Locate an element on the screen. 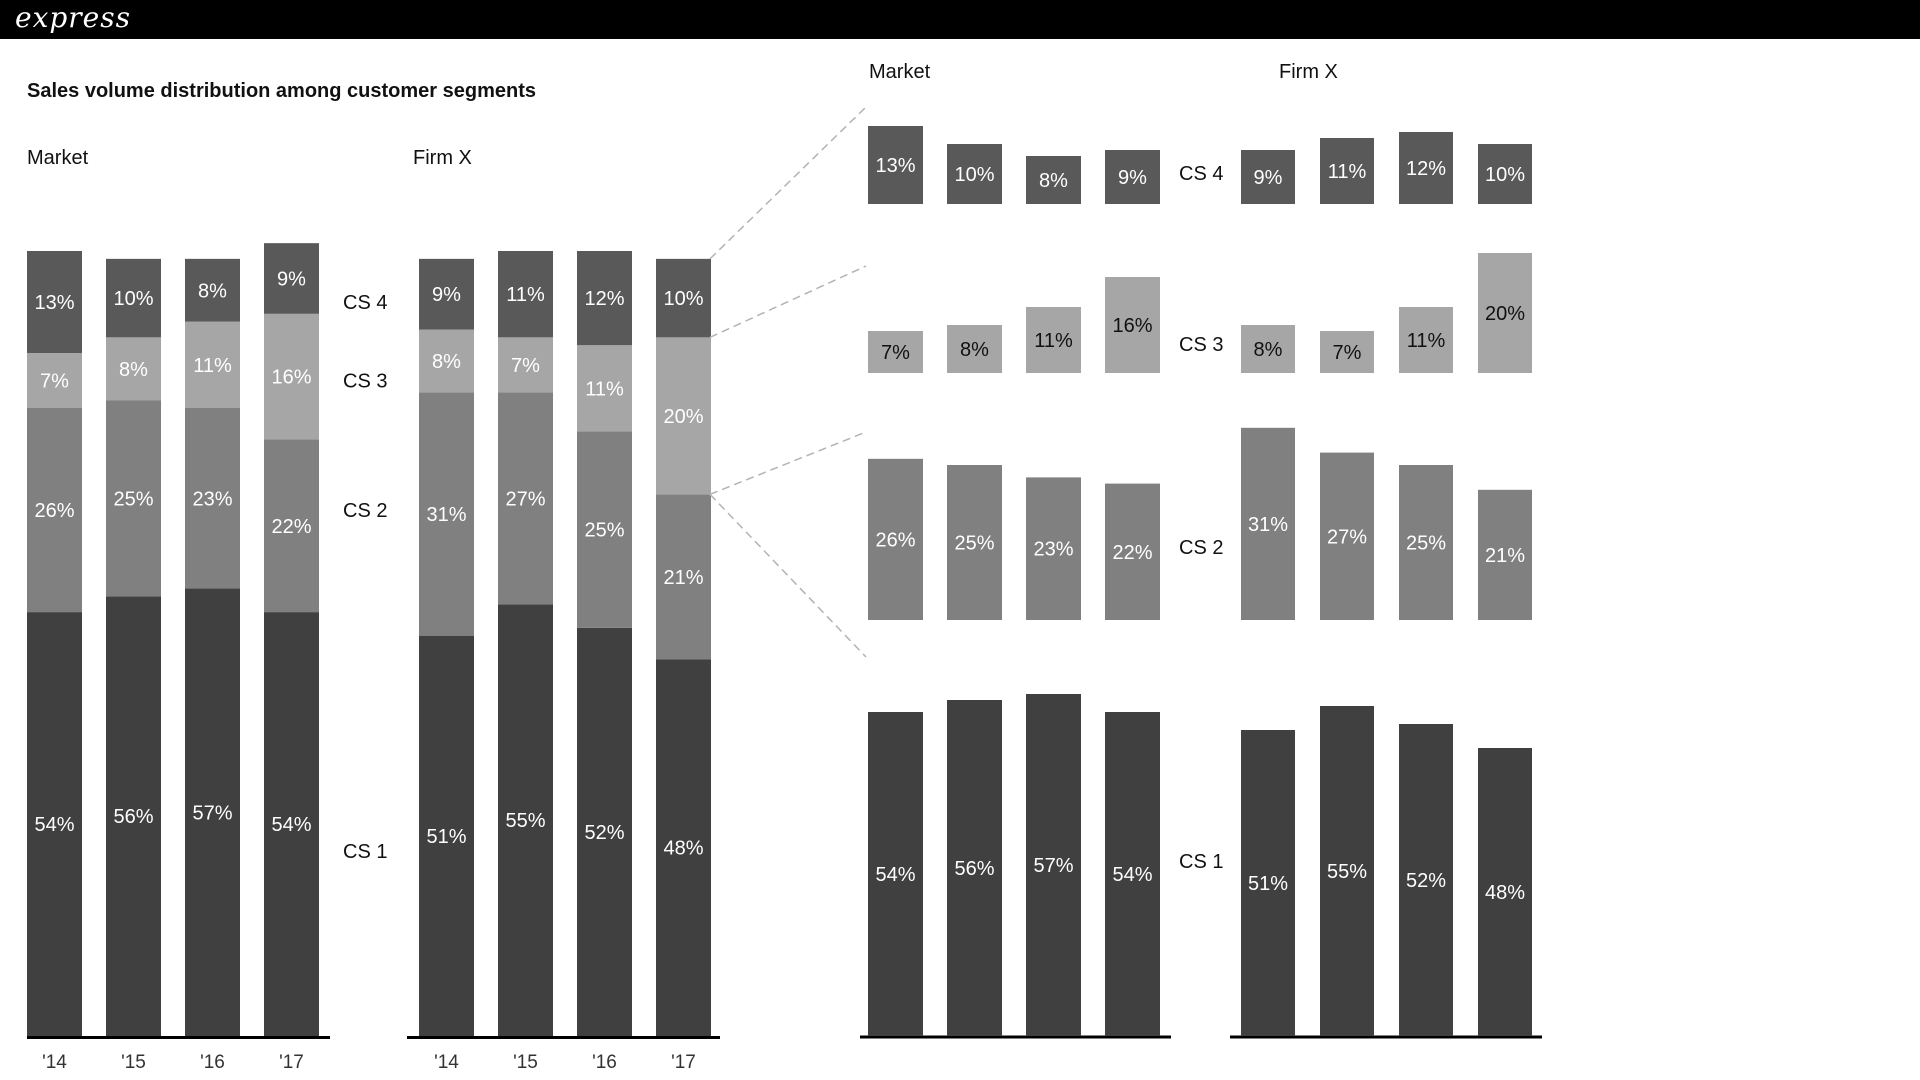 The height and width of the screenshot is (1080, 1920). market-x-tick-3: '17 is located at coordinates (291, 1062).